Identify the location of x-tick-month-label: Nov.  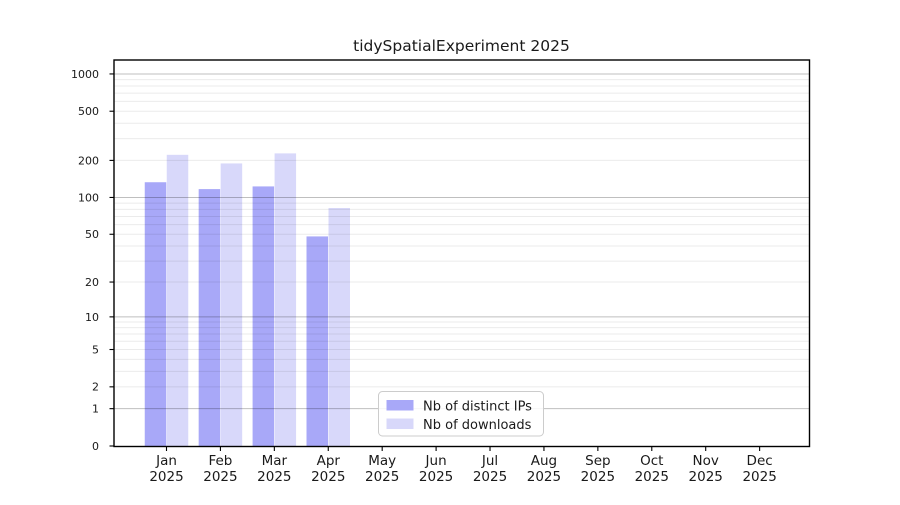
(706, 461).